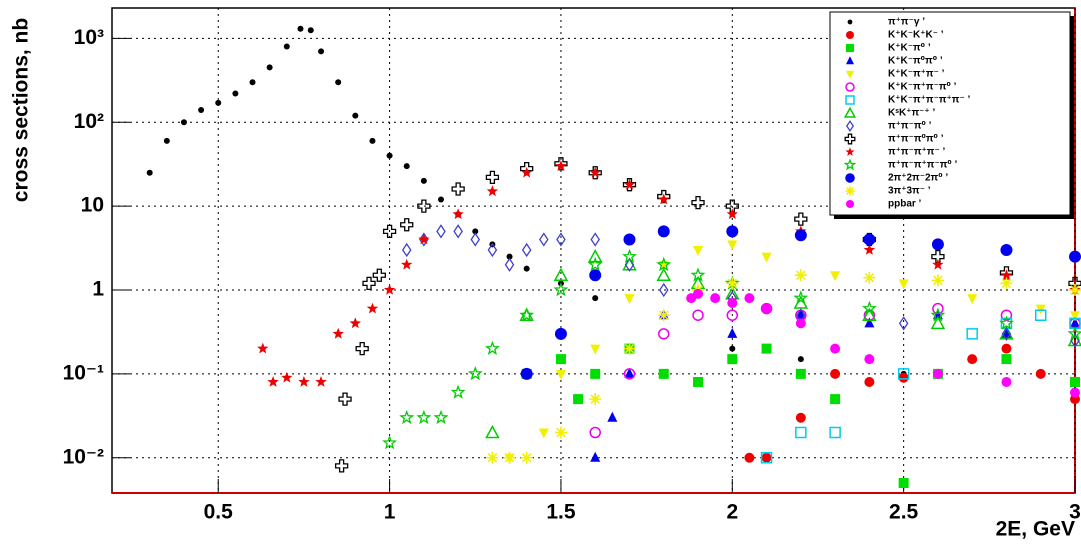 This screenshot has height=544, width=1081. What do you see at coordinates (219, 512) in the screenshot?
I see `x-tick-label: 0.5` at bounding box center [219, 512].